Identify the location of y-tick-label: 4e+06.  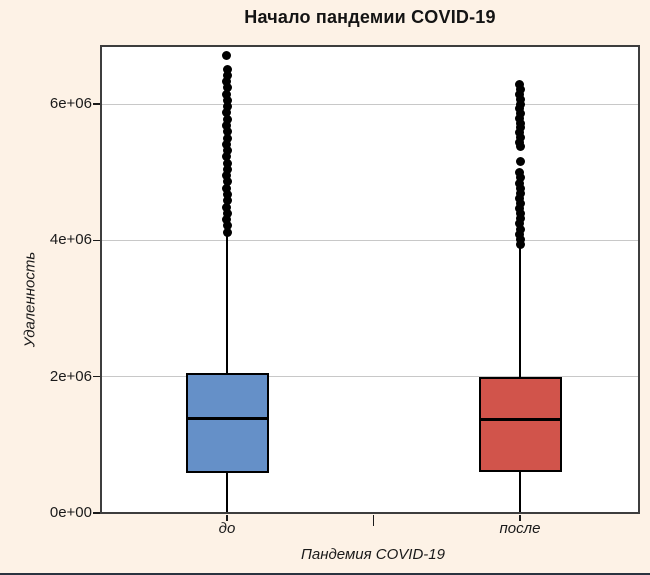
(70, 240).